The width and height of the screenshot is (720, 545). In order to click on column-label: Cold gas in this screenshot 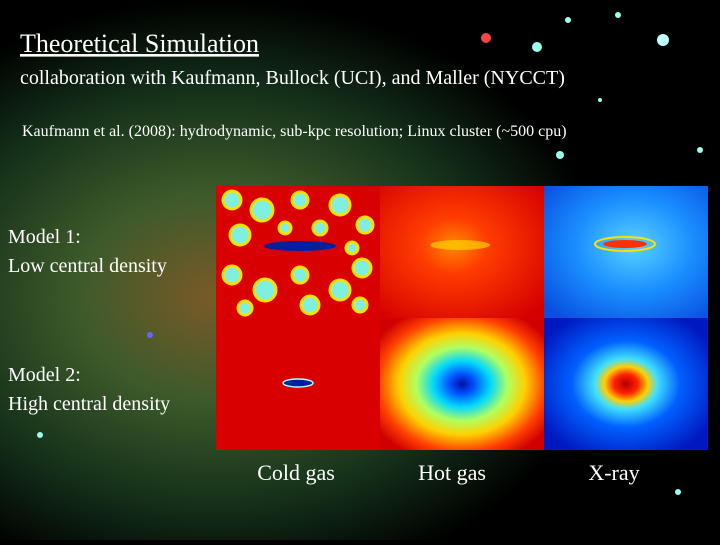, I will do `click(296, 472)`.